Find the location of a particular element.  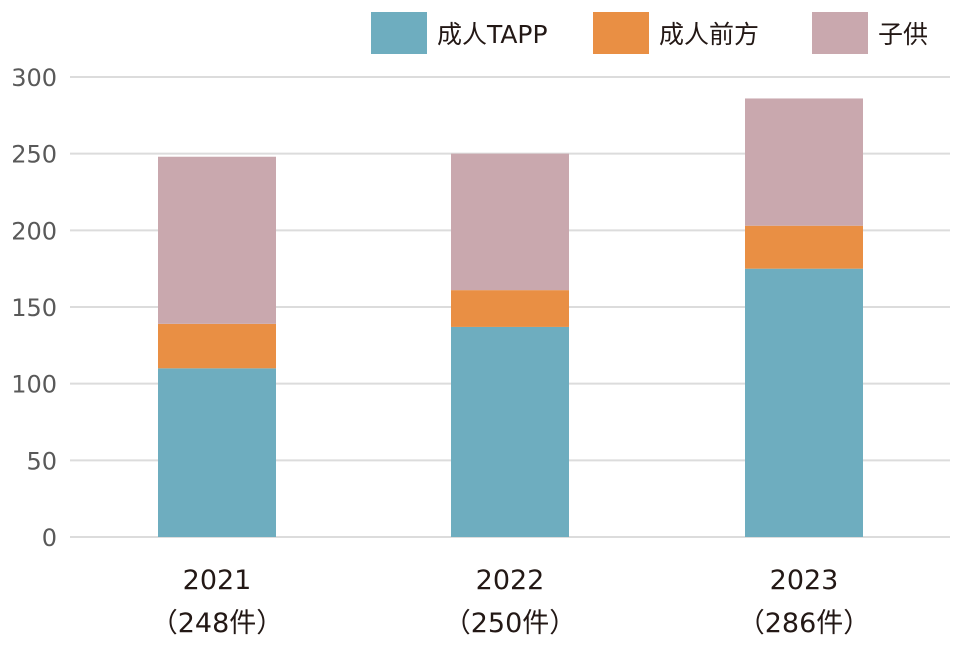

legend-label: 成人TAPP is located at coordinates (492, 34).